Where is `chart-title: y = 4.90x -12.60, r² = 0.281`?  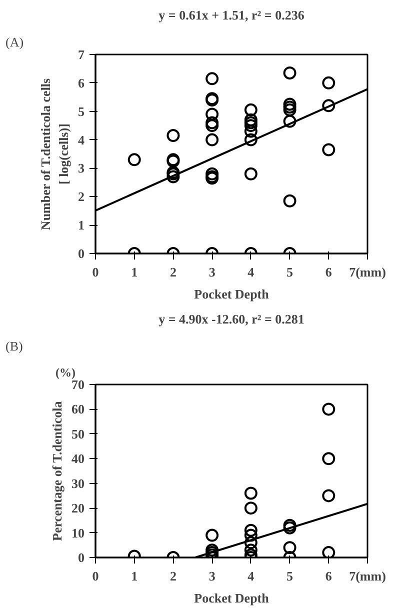
chart-title: y = 4.90x -12.60, r² = 0.281 is located at coordinates (231, 319).